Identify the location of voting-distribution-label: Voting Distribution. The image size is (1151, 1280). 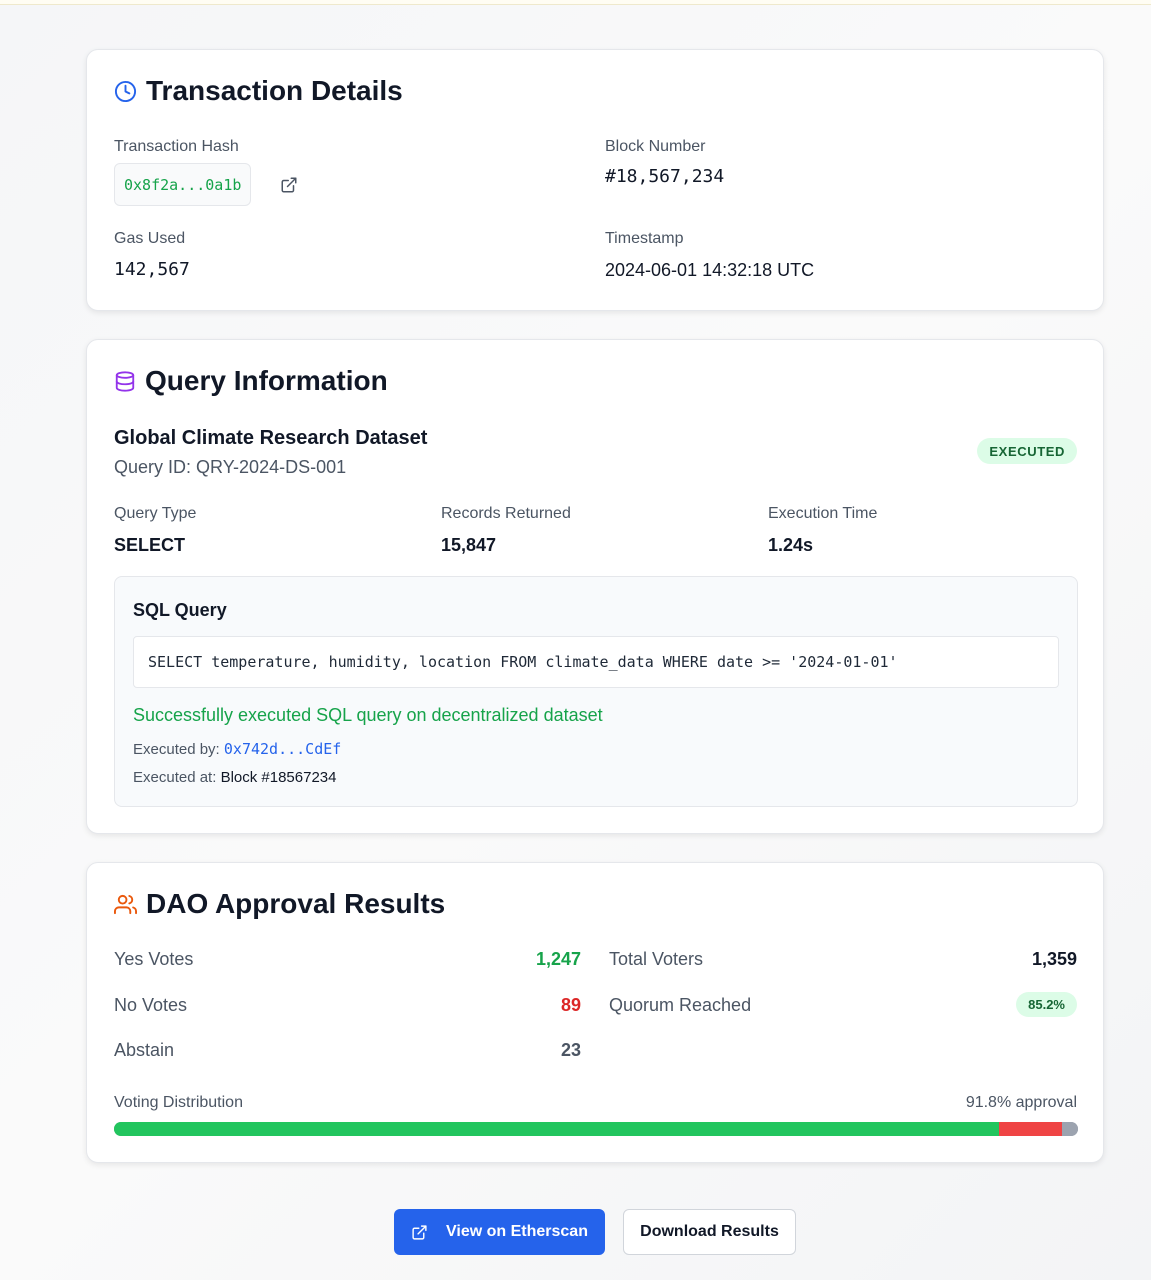
(178, 1102).